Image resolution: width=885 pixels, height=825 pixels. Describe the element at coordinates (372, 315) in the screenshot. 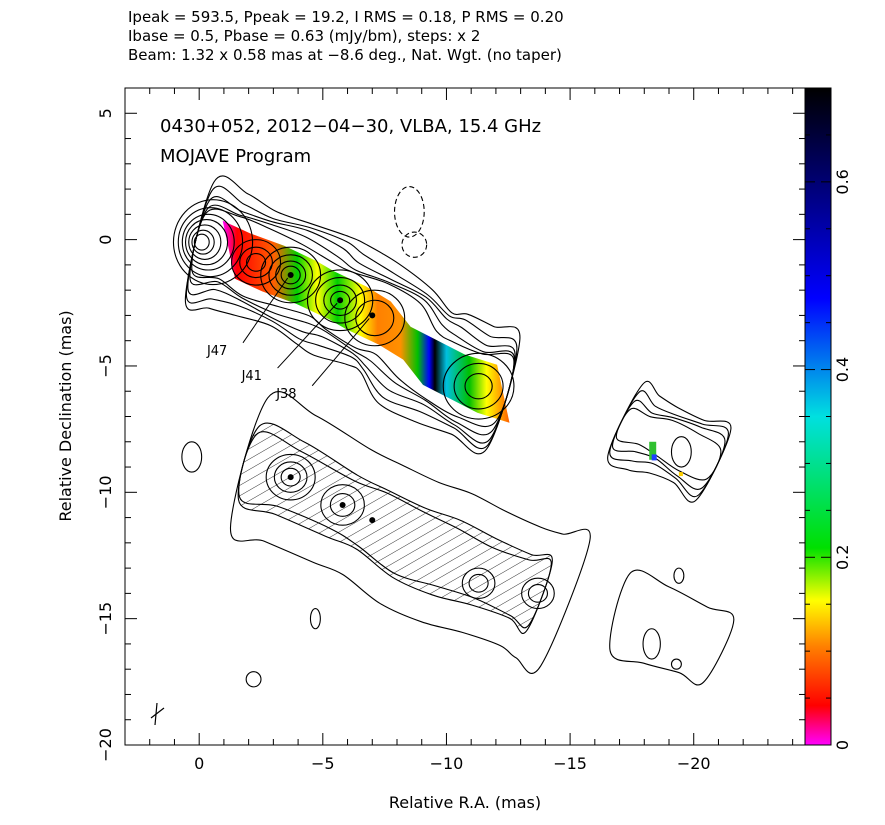

I see `component-marker-j38` at that location.